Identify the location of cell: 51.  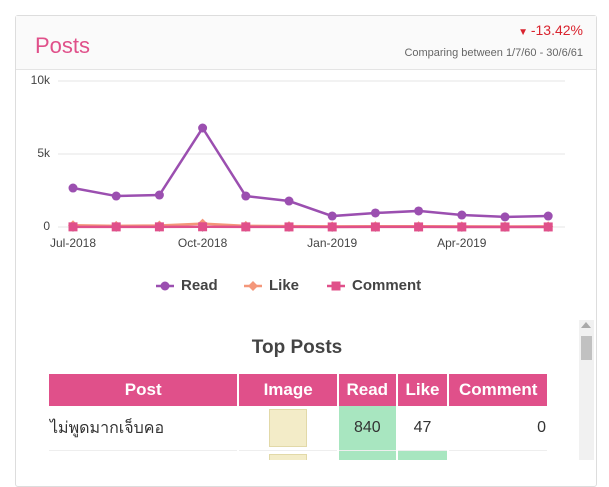
(423, 455).